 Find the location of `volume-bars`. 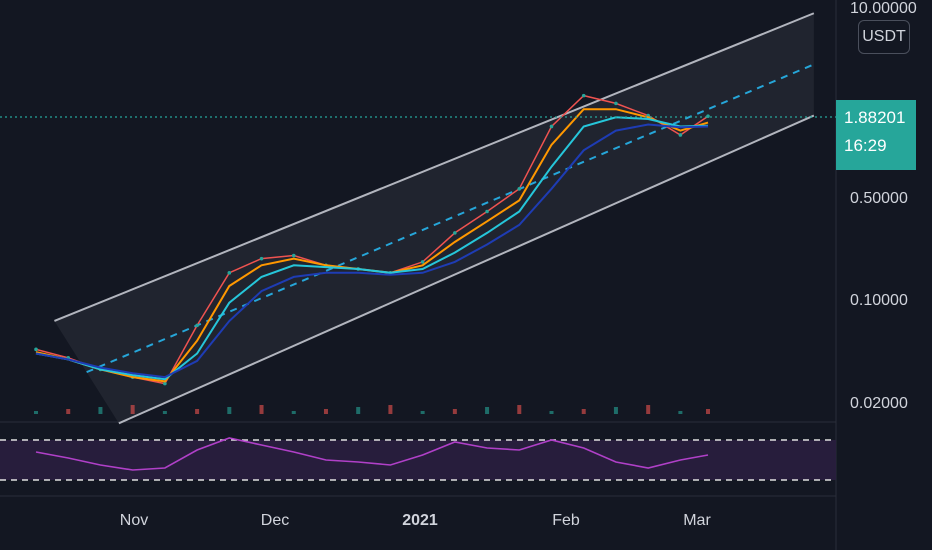

volume-bars is located at coordinates (372, 409).